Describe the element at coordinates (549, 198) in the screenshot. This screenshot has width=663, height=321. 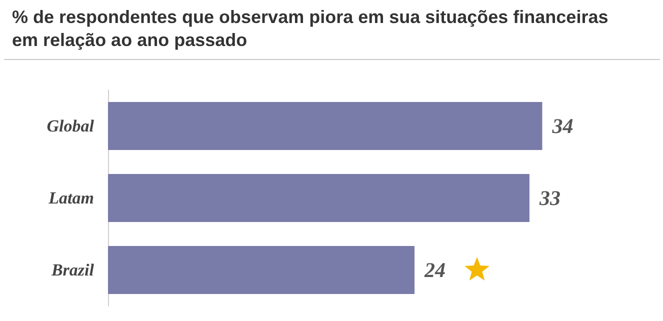
I see `data-label: 33` at that location.